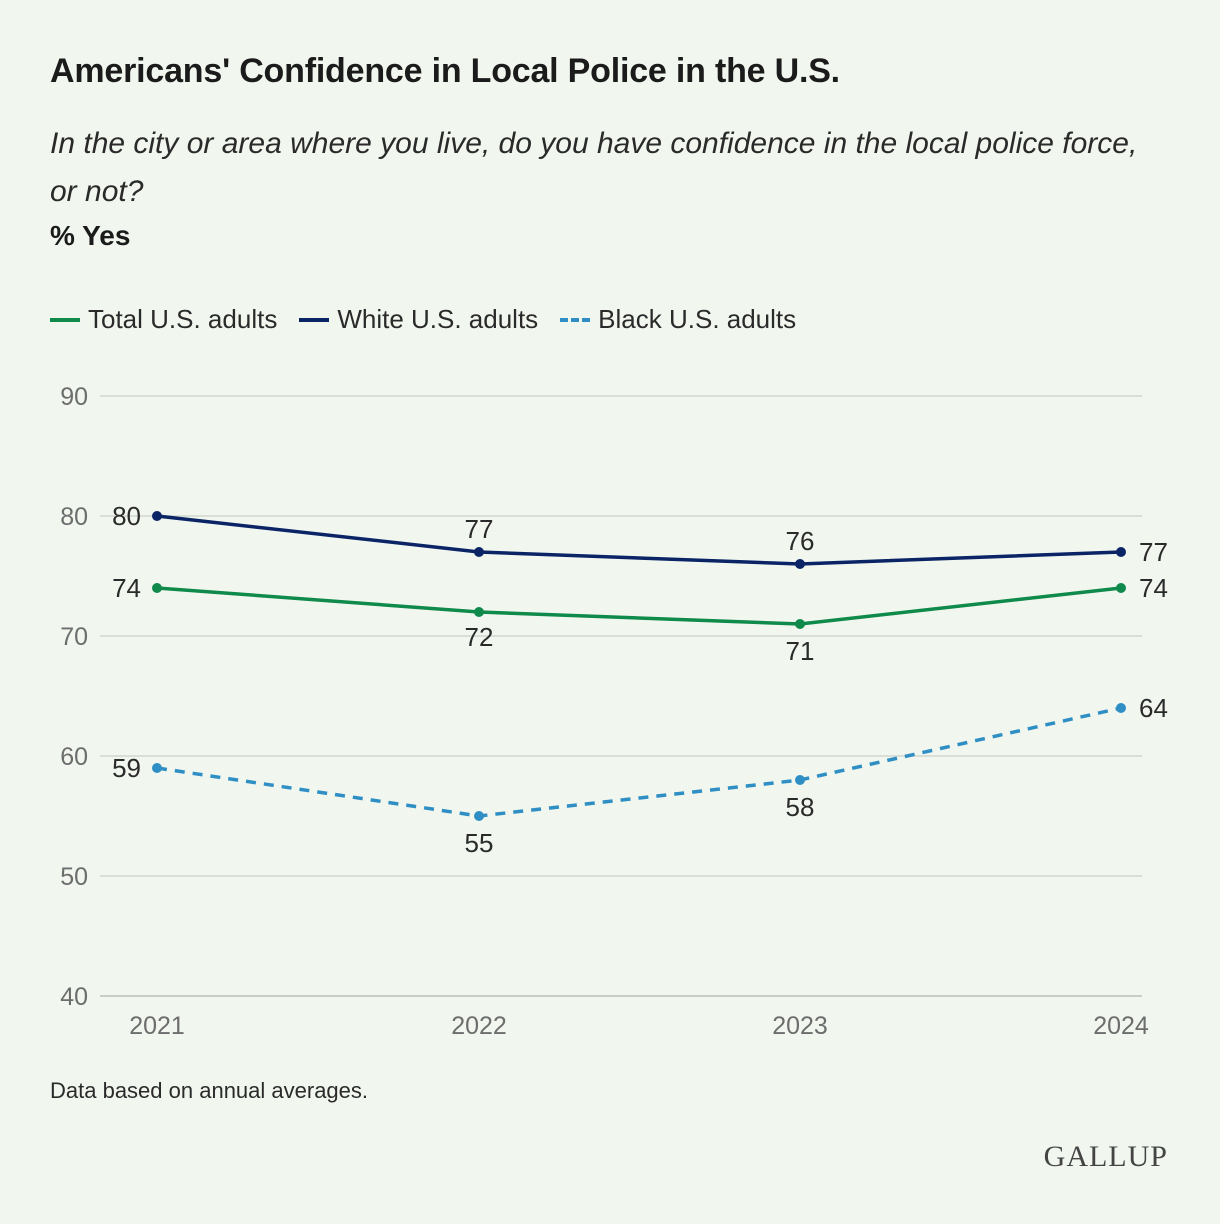 Image resolution: width=1220 pixels, height=1224 pixels. Describe the element at coordinates (800, 651) in the screenshot. I see `data-label-total-2023: 71` at that location.